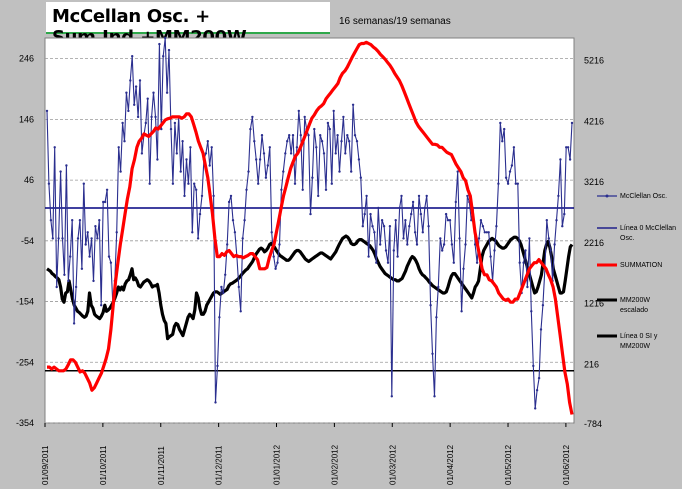 This screenshot has height=489, width=682. I want to click on x-tick-label: 01/04/2012, so click(450, 464).